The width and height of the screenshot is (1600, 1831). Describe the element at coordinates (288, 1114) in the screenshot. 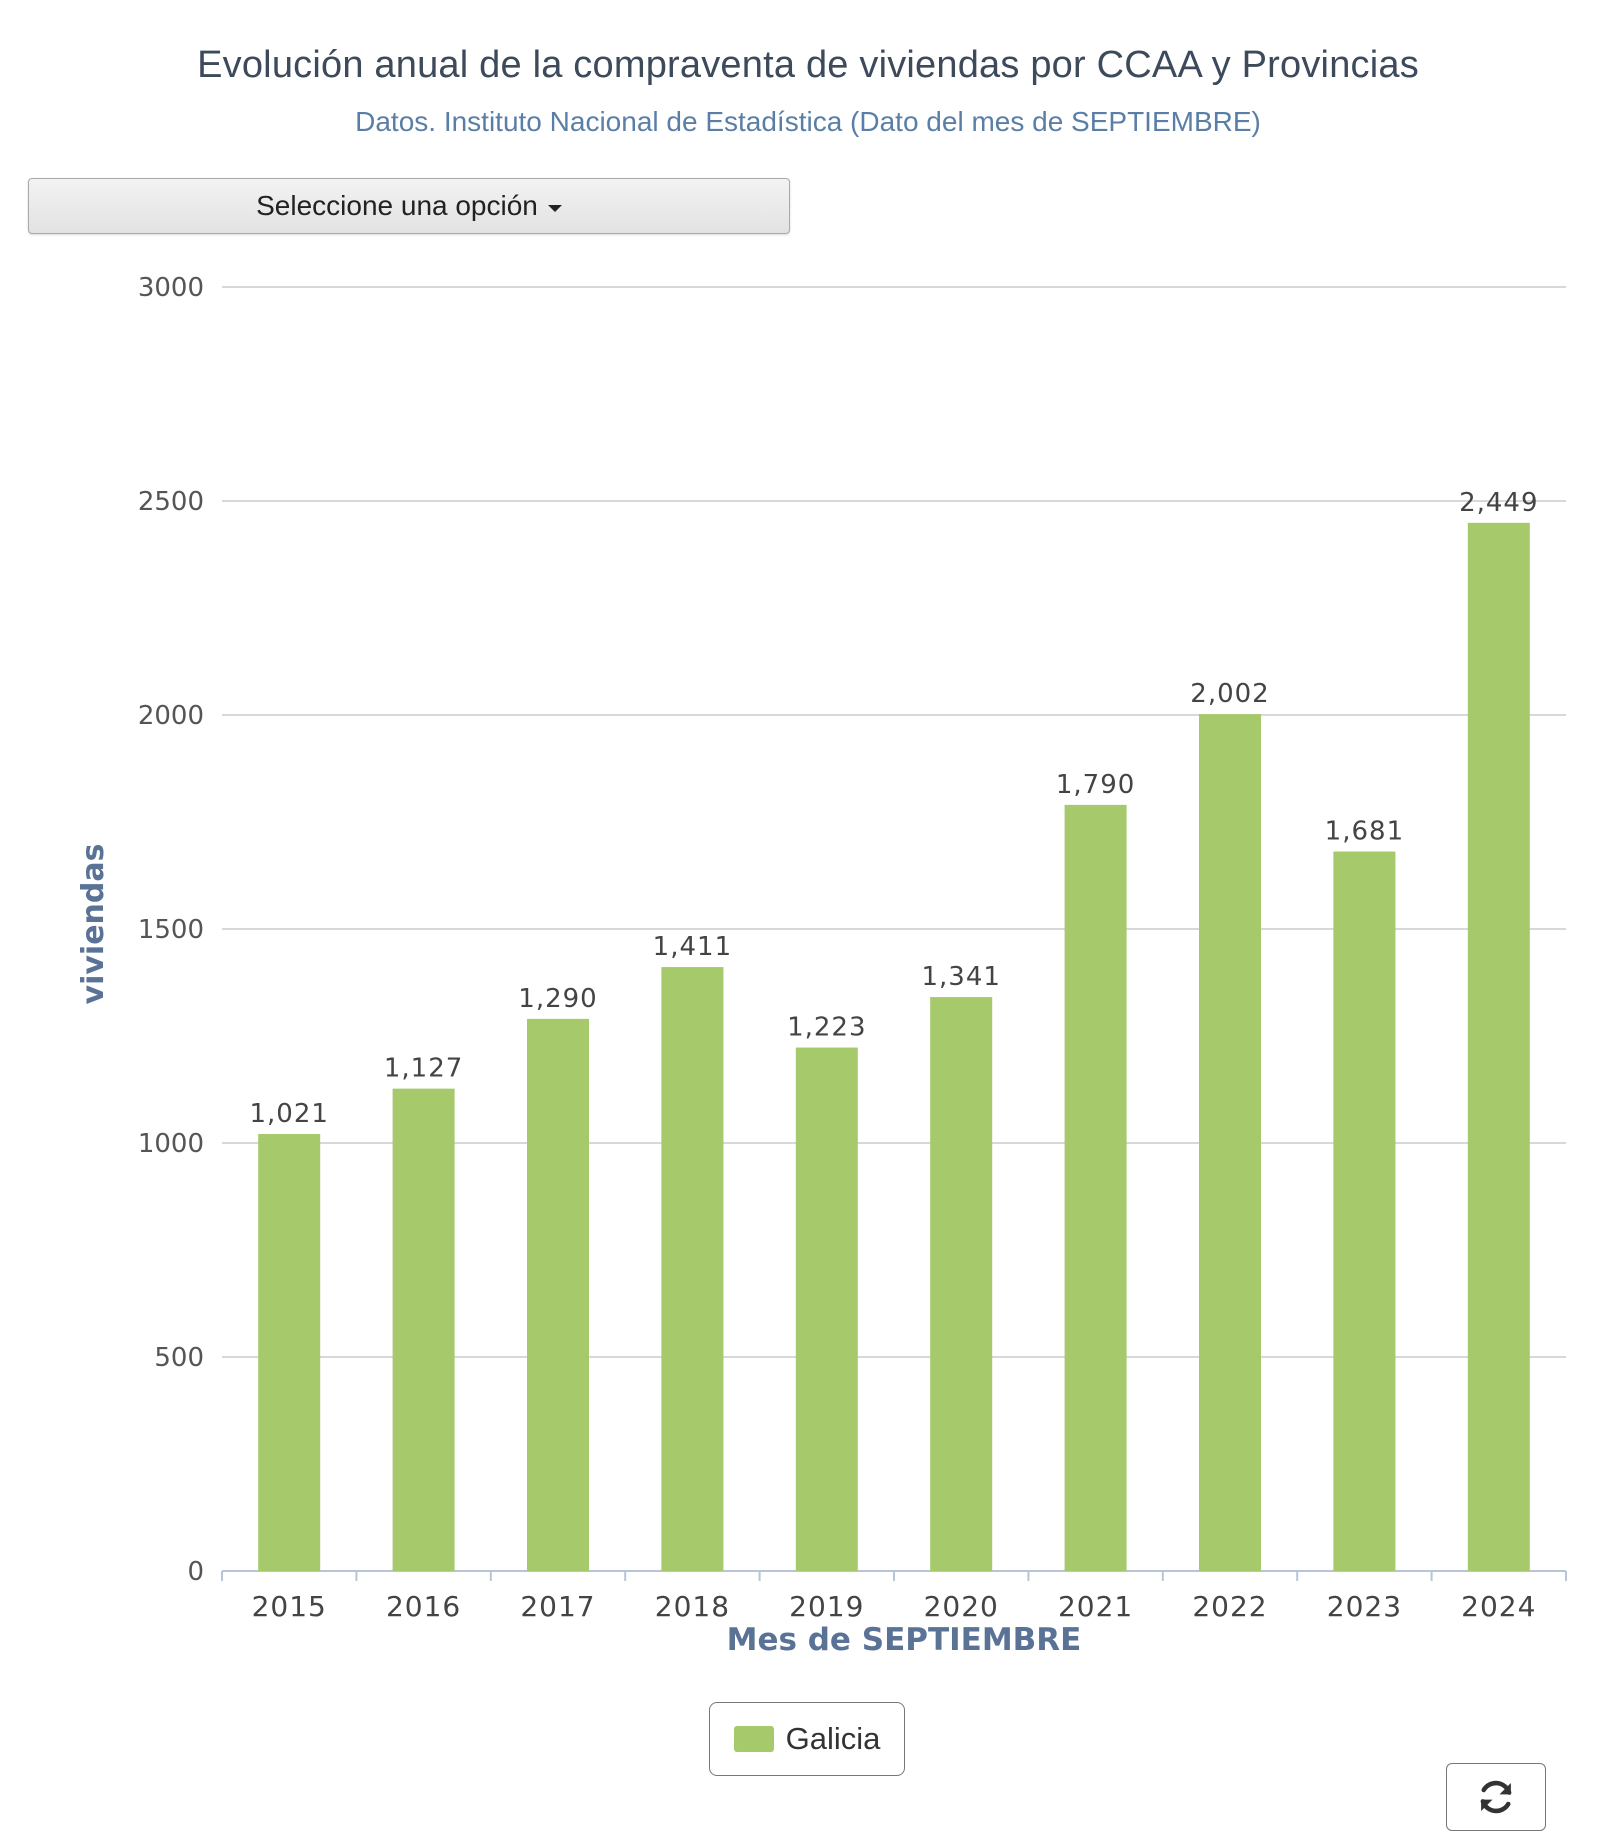

I see `data-label-2015: 1,021` at that location.